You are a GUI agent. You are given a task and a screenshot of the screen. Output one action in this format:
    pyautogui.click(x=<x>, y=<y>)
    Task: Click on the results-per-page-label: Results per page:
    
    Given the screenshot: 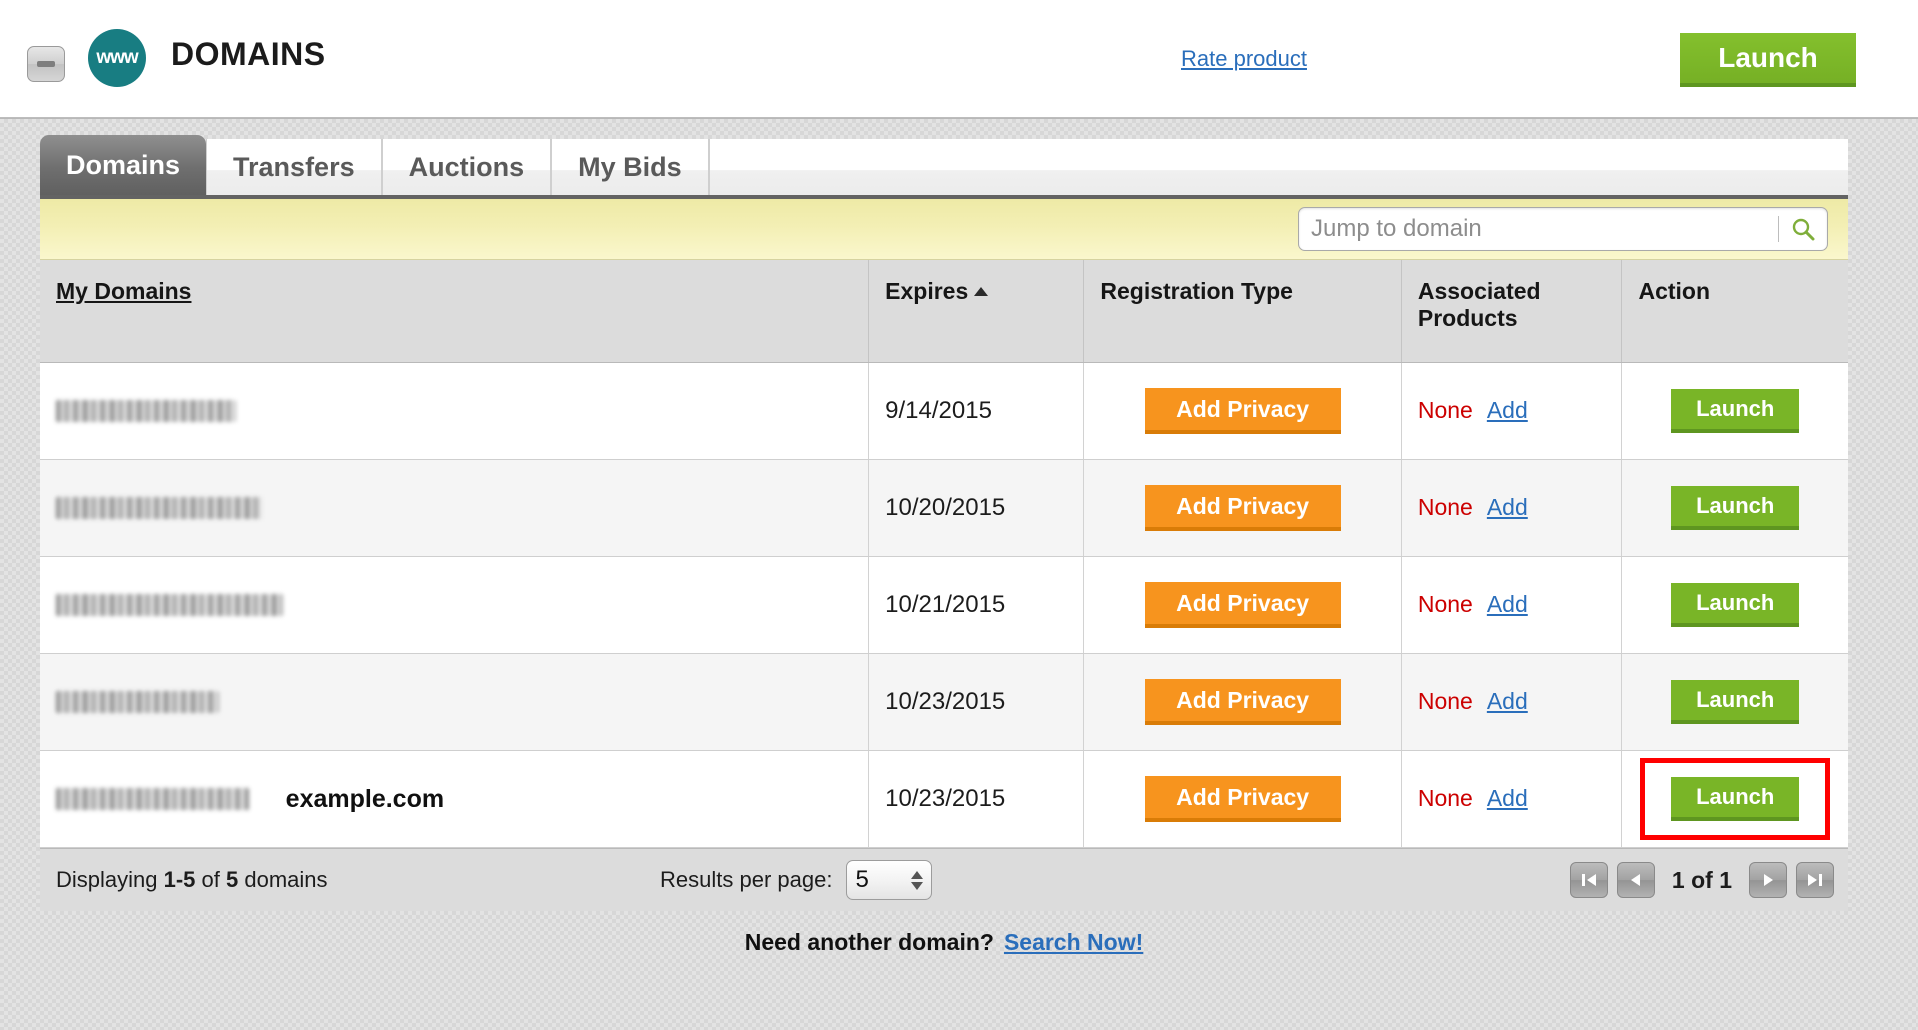 What is the action you would take?
    pyautogui.click(x=746, y=879)
    